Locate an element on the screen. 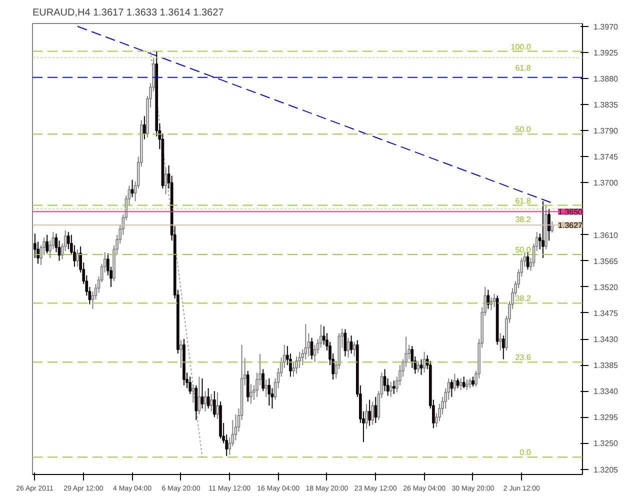  y-tick-label: 1.3520 is located at coordinates (606, 287).